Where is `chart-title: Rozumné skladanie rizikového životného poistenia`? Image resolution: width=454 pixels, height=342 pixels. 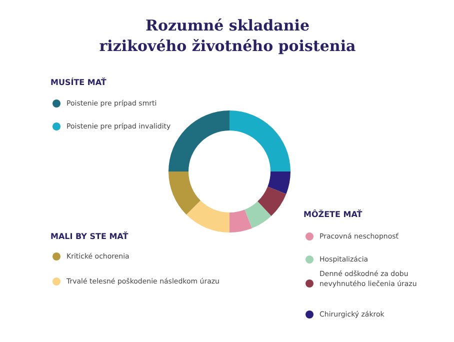
chart-title: Rozumné skladanie rizikového životného poistenia is located at coordinates (227, 36).